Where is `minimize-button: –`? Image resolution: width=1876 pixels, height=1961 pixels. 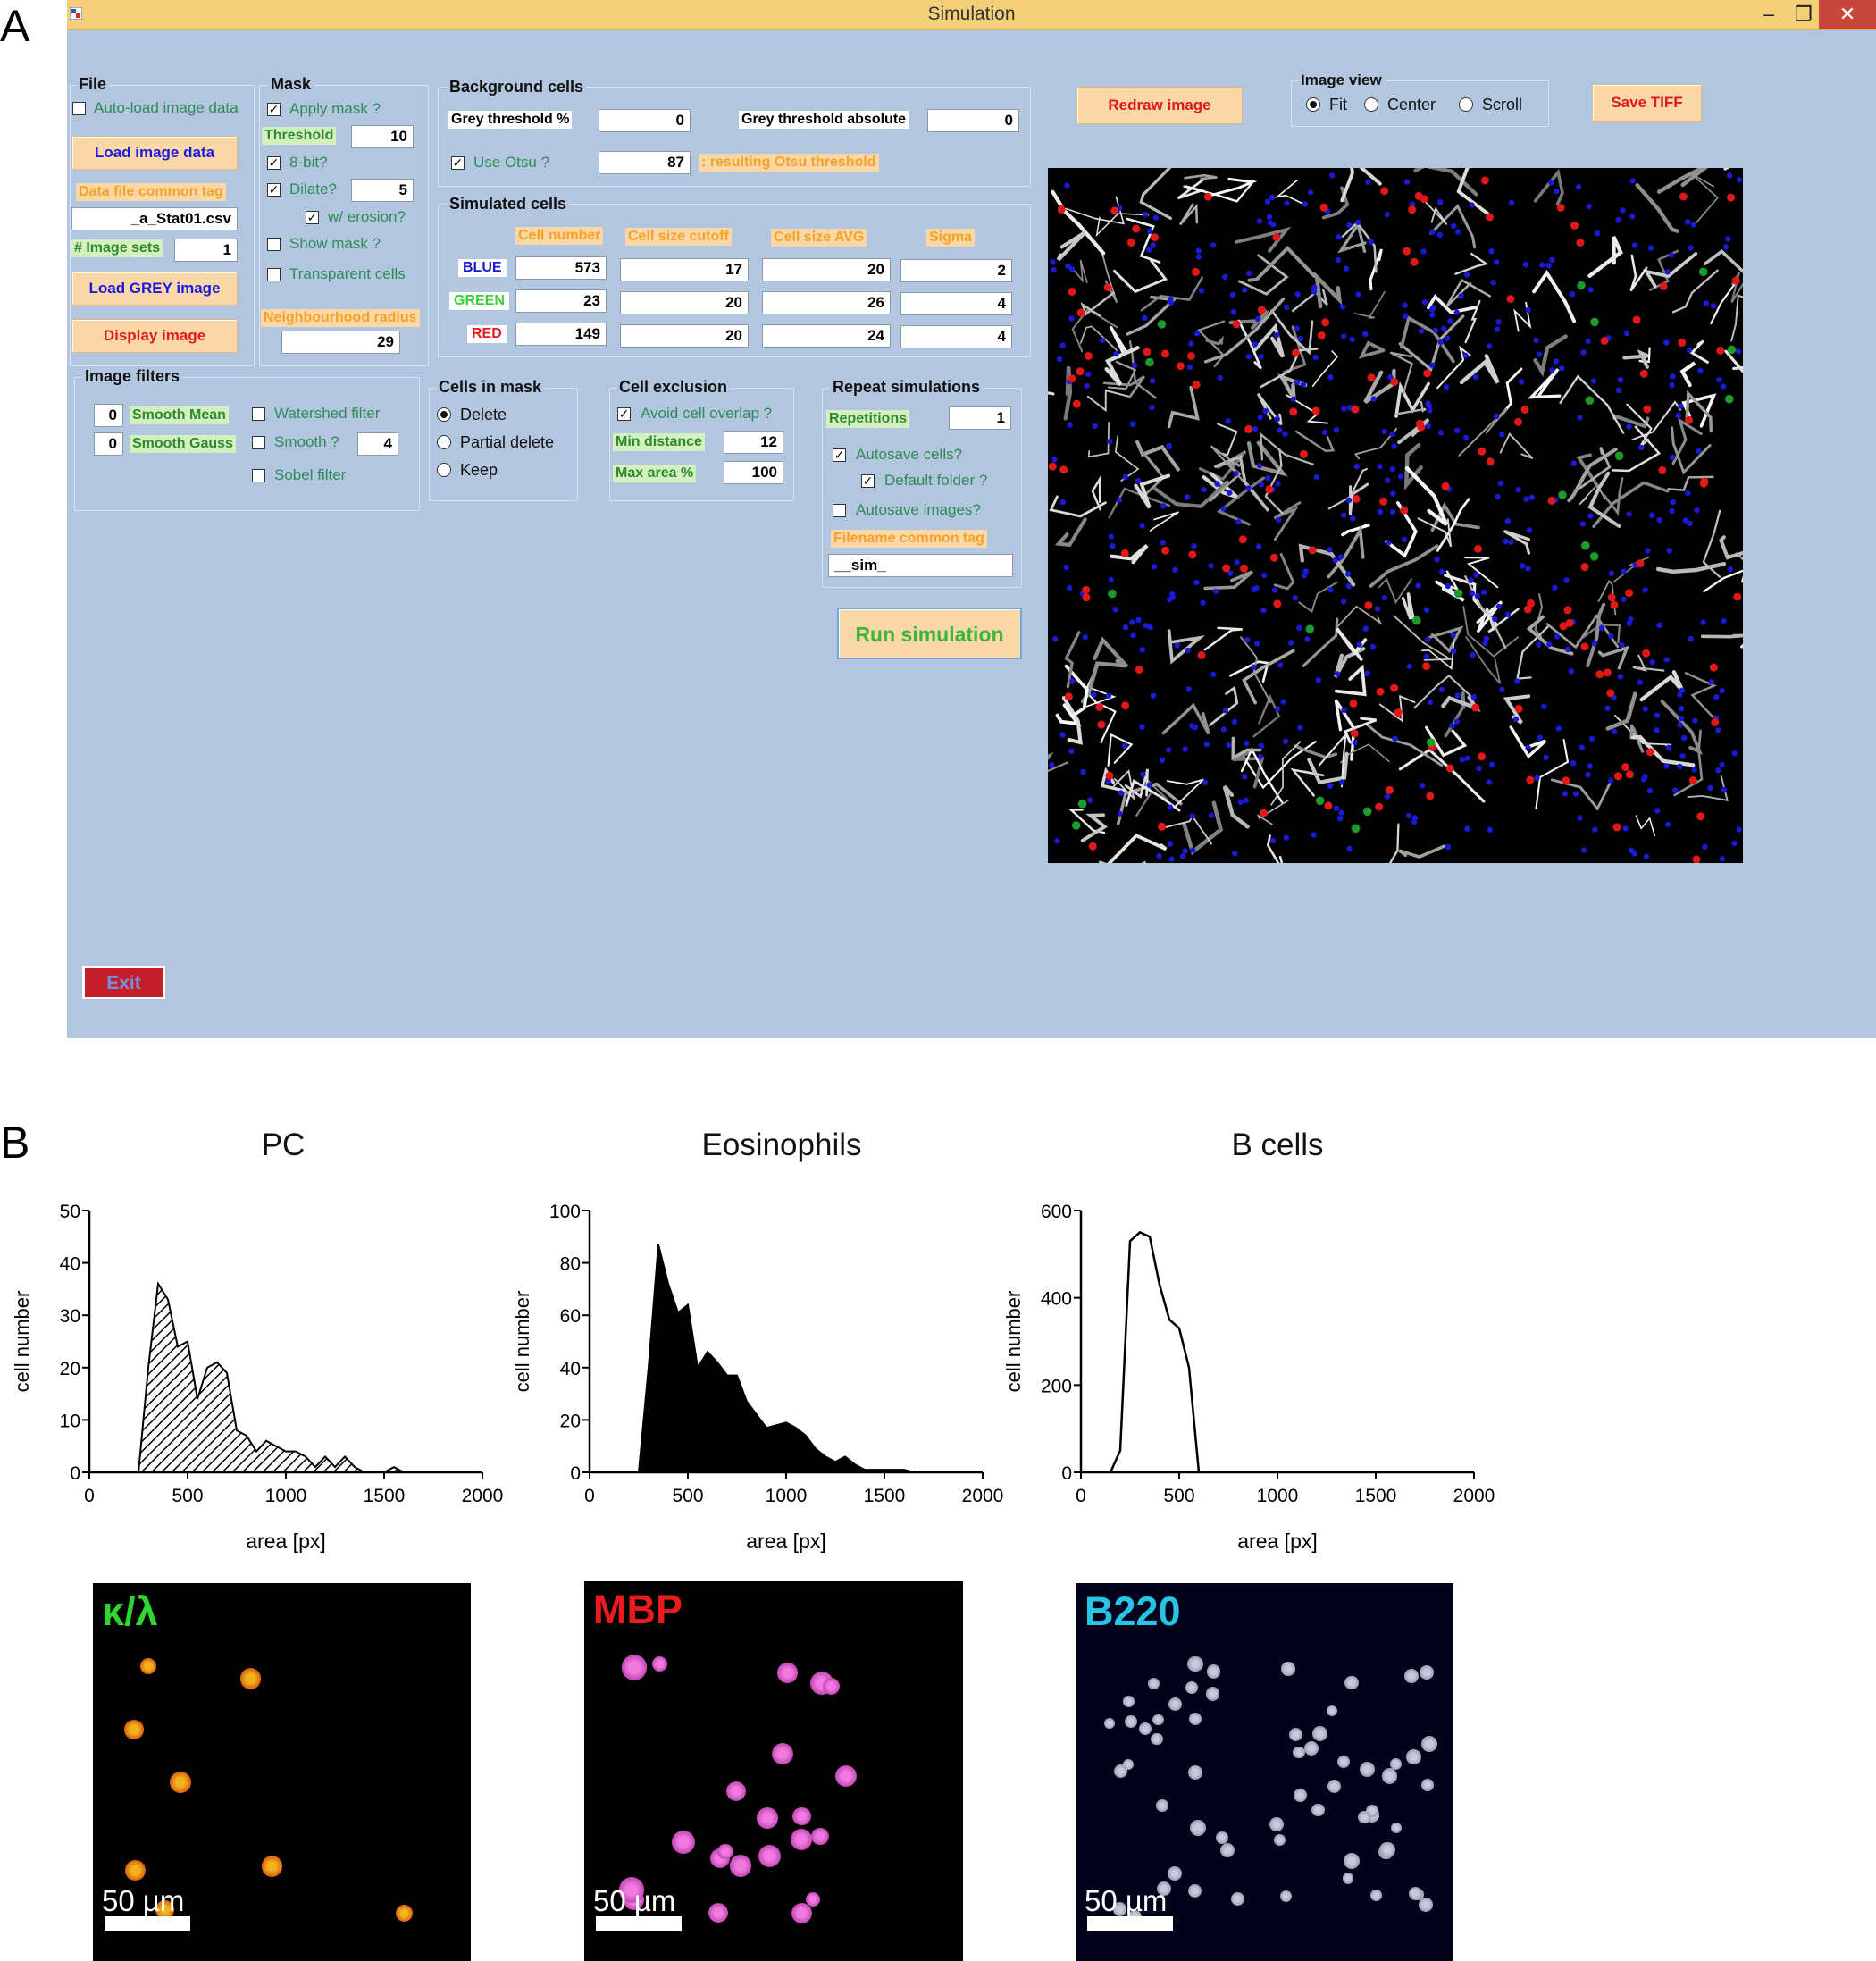
minimize-button: – is located at coordinates (1769, 14).